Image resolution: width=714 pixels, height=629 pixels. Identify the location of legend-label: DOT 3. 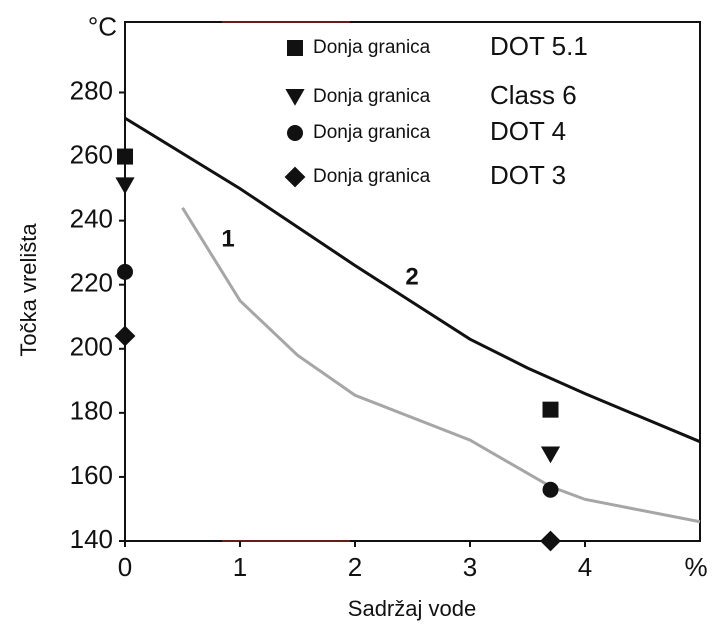
(528, 175).